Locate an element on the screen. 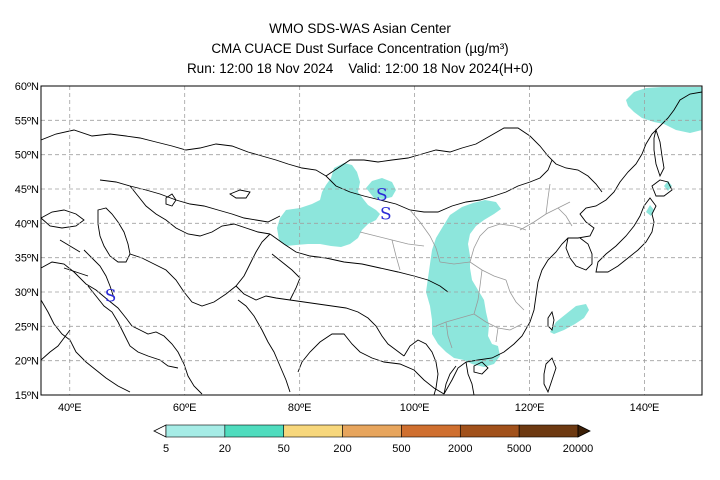  lat-label: 15ºN is located at coordinates (27, 396).